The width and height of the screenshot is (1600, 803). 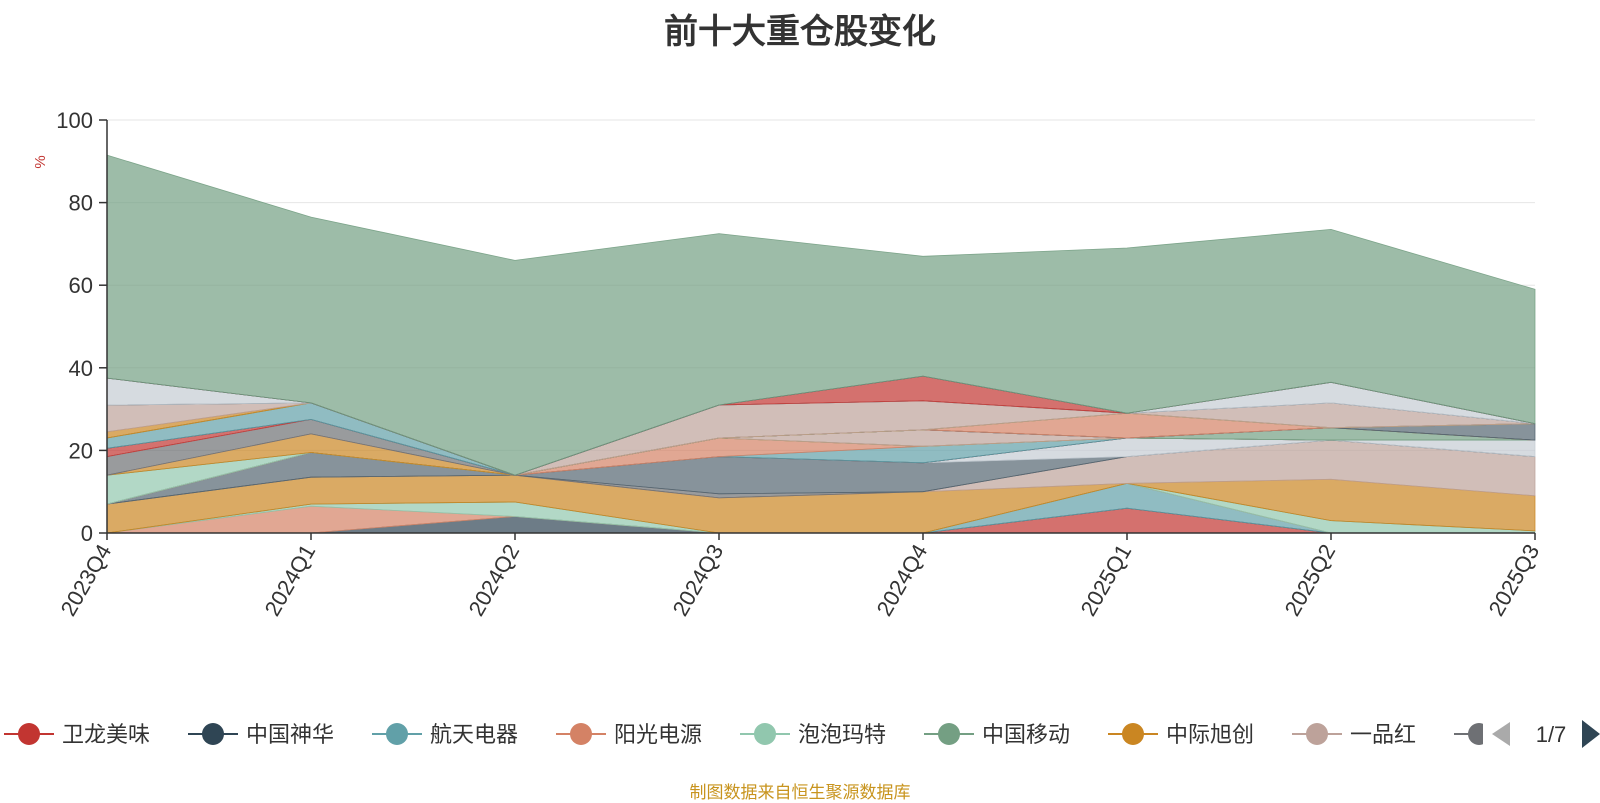 I want to click on y-tick-label: 0, so click(x=87, y=533).